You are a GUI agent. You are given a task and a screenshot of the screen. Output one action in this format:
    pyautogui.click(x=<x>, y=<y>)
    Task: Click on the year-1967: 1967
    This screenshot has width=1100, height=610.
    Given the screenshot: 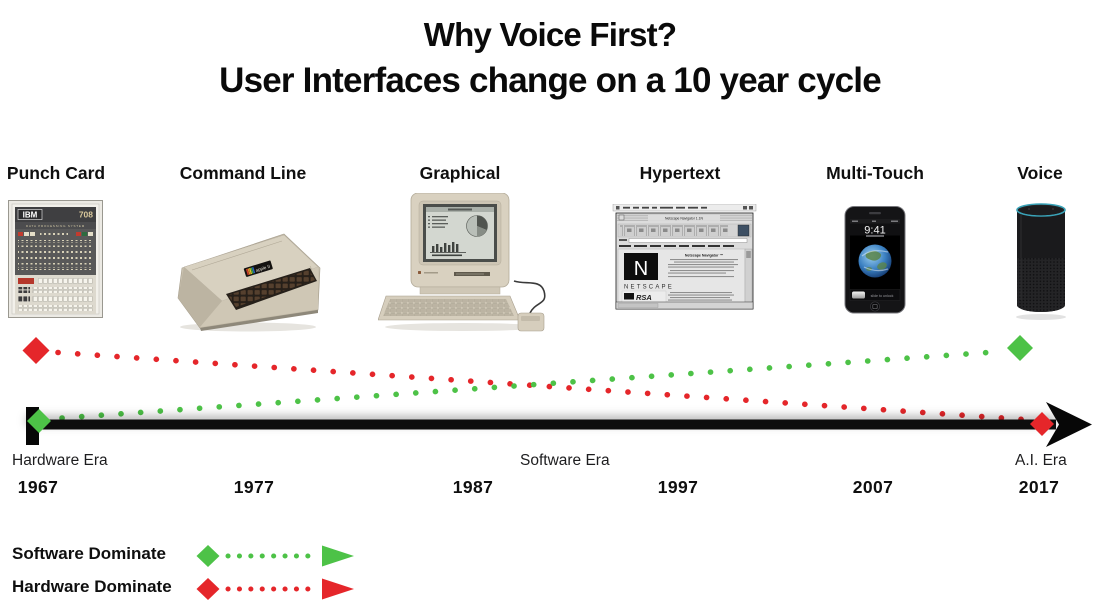 What is the action you would take?
    pyautogui.click(x=38, y=487)
    